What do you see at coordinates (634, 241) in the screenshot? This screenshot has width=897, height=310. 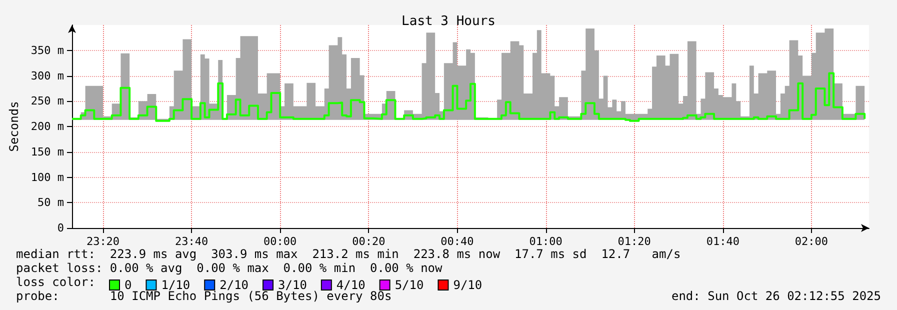 I see `x-tick-label: 01:20` at bounding box center [634, 241].